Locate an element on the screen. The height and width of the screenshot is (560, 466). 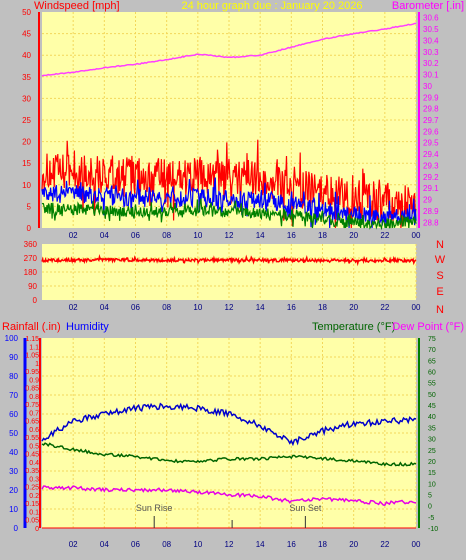
temperature-y-tick-label: 75 is located at coordinates (432, 339).